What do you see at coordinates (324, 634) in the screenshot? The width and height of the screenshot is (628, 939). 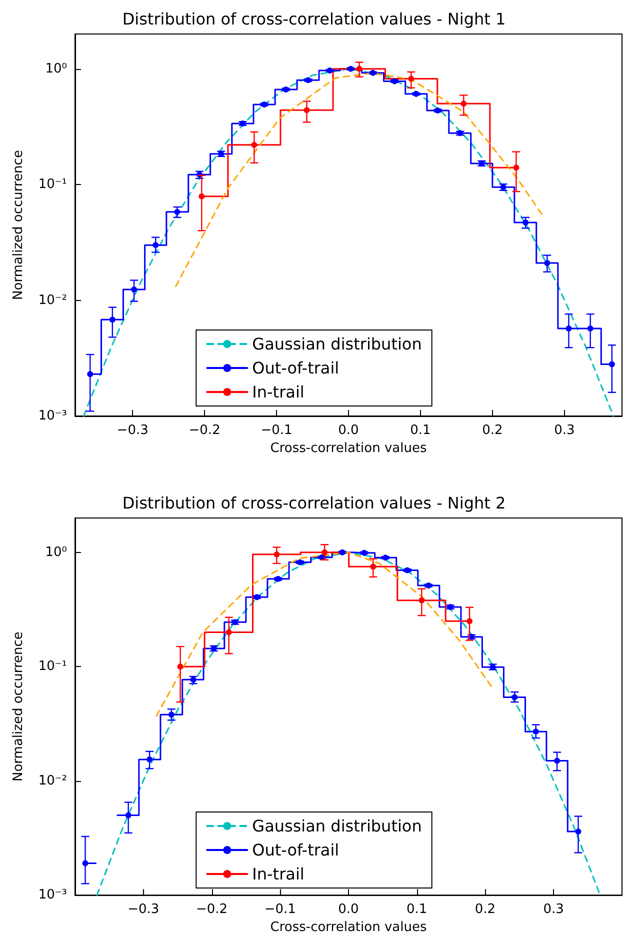 I see `line-series` at bounding box center [324, 634].